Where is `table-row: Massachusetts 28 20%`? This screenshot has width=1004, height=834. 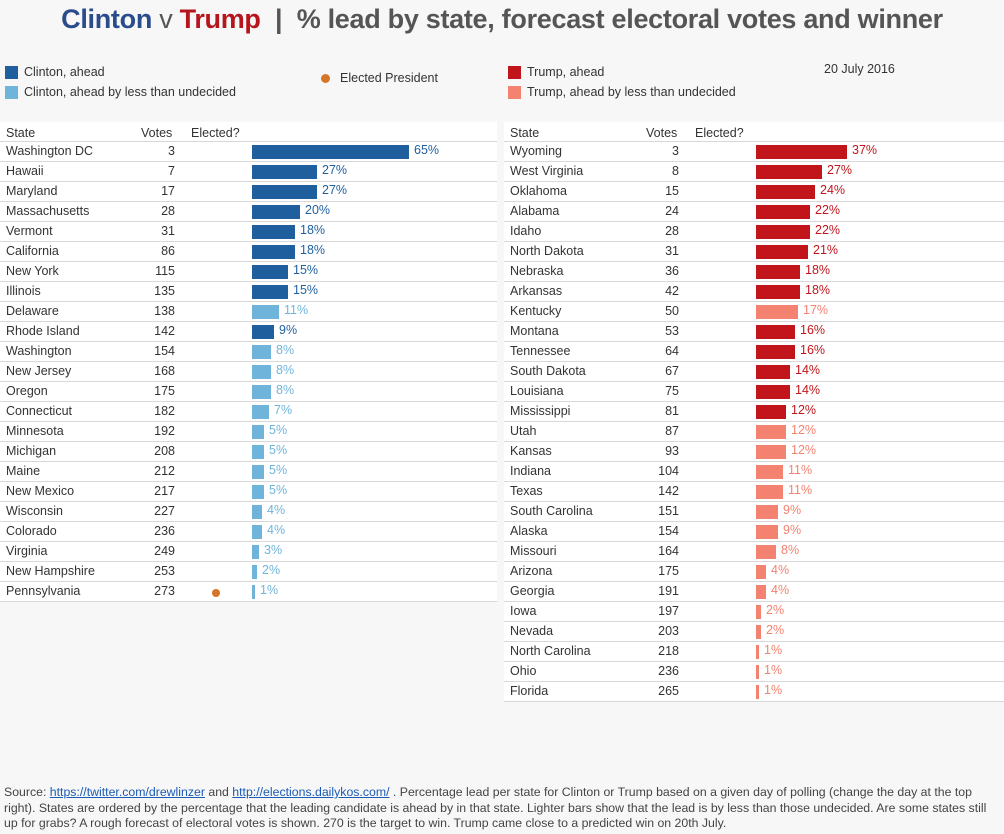 table-row: Massachusetts 28 20% is located at coordinates (248, 212).